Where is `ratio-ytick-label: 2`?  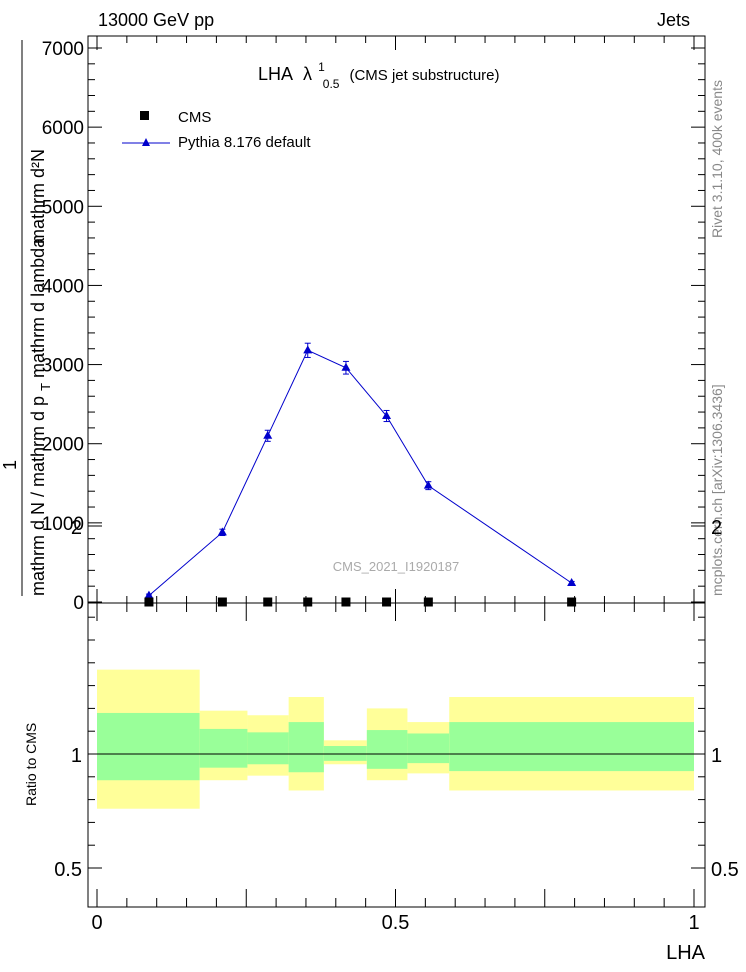
ratio-ytick-label: 2 is located at coordinates (76, 528).